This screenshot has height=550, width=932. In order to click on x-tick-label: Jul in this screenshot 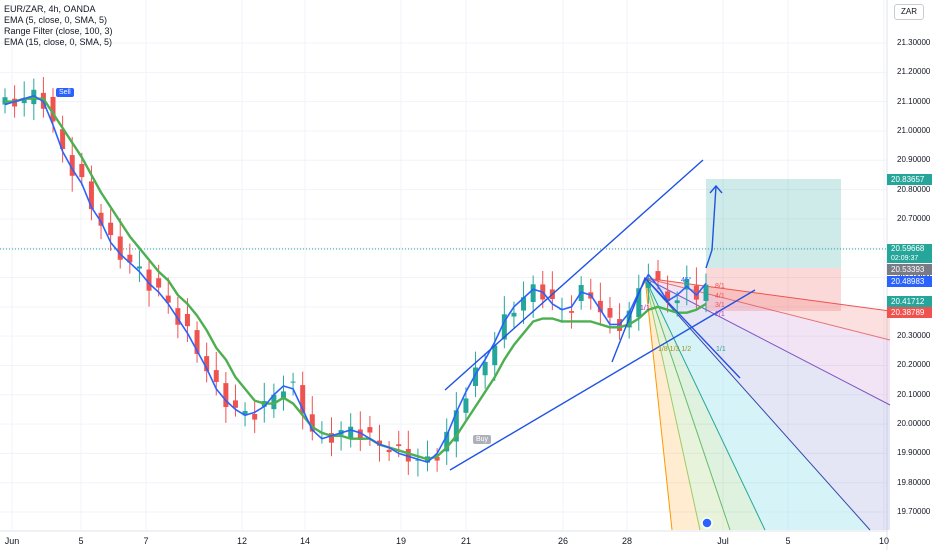, I will do `click(723, 541)`.